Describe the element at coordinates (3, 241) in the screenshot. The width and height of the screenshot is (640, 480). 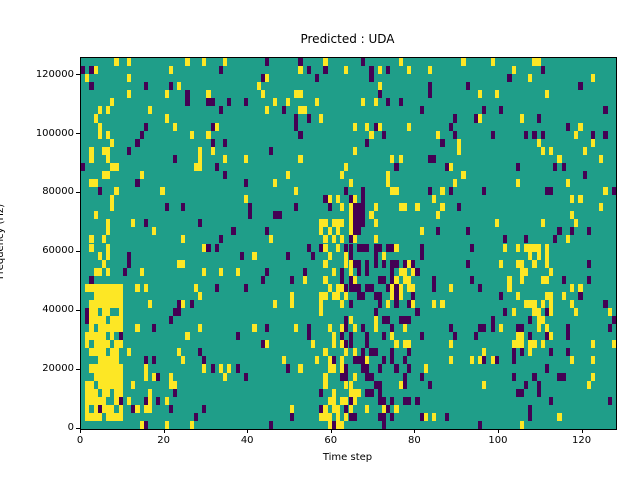
I see `y-axis-label: Frequency (Hz)` at that location.